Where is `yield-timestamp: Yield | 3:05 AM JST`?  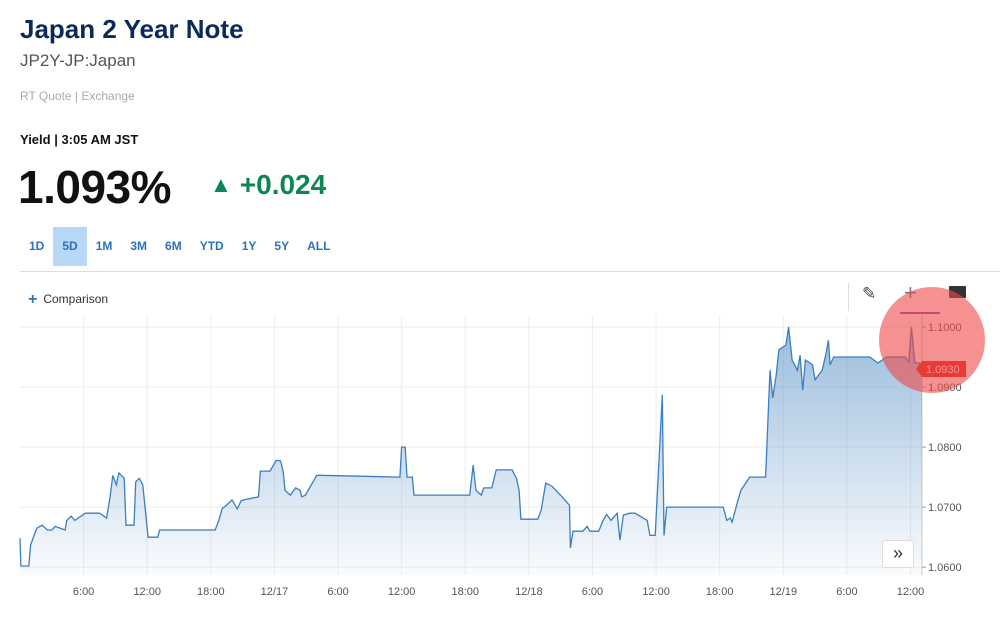
yield-timestamp: Yield | 3:05 AM JST is located at coordinates (79, 139).